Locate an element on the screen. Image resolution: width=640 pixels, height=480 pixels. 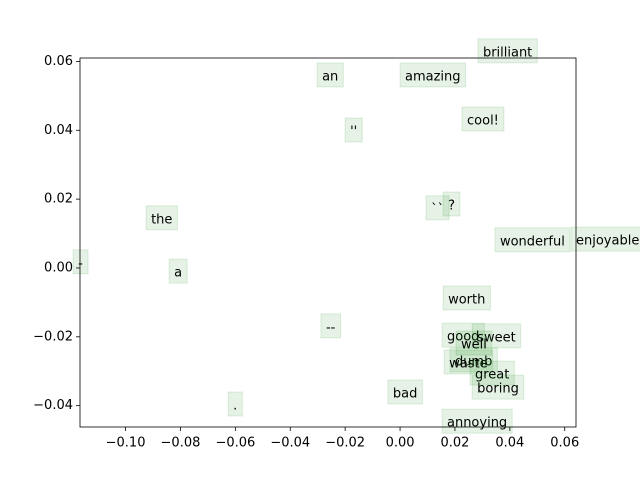
word-label: great is located at coordinates (492, 375).